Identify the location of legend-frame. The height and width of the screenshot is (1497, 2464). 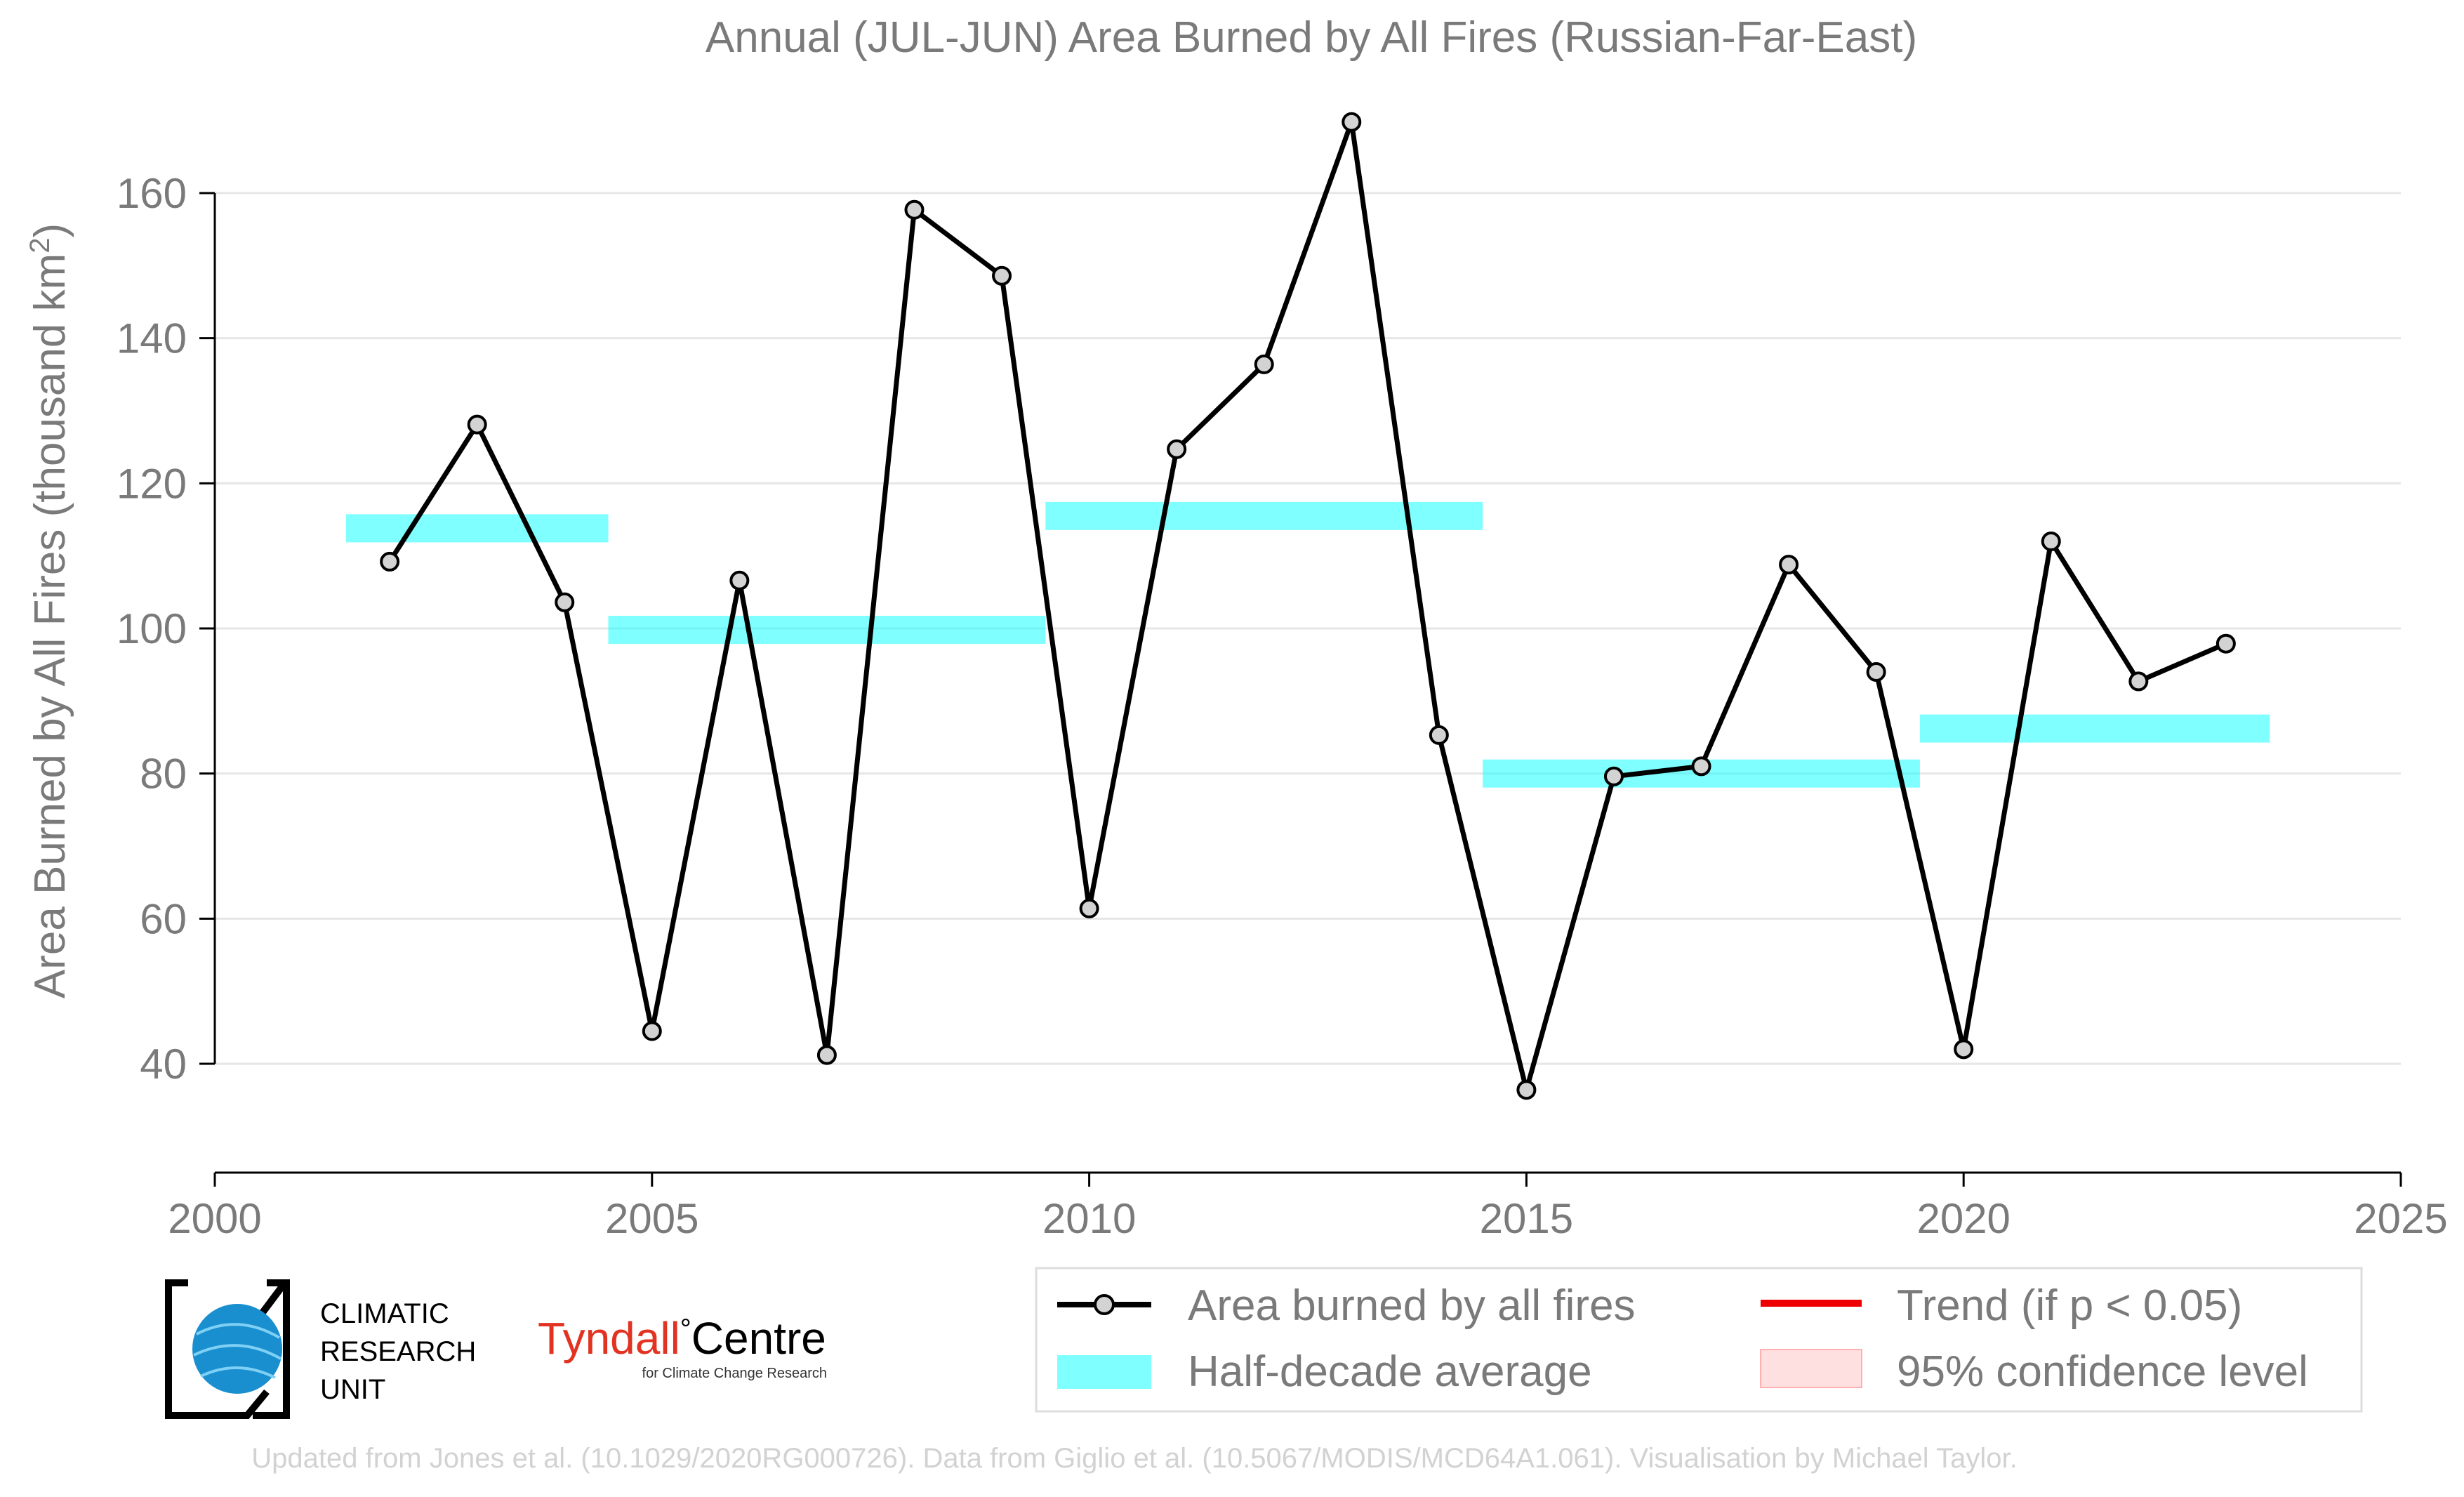
(1699, 1340).